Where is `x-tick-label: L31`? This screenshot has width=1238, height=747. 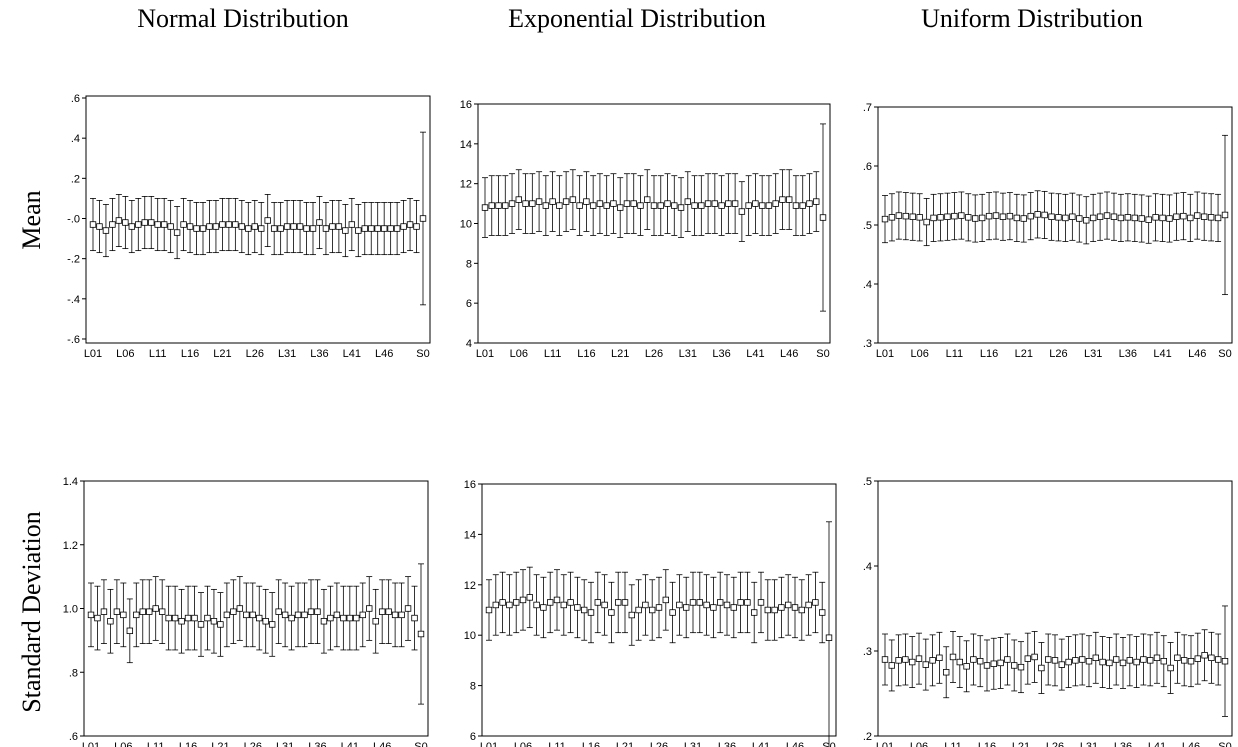
x-tick-label: L31 is located at coordinates (693, 744).